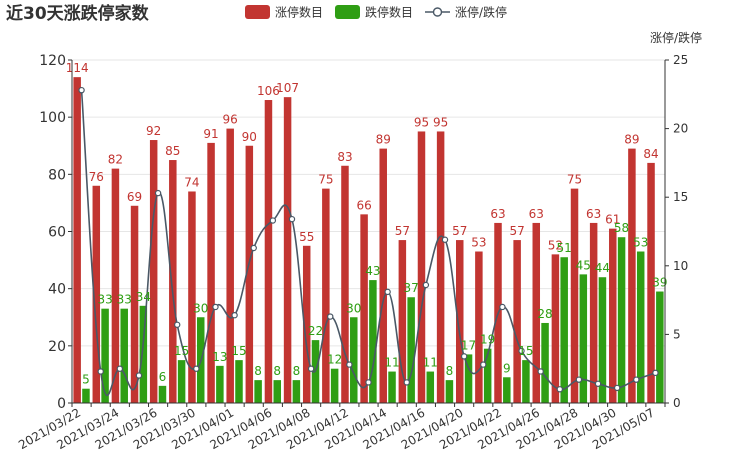 This screenshot has height=467, width=750. What do you see at coordinates (680, 266) in the screenshot?
I see `y-right-tick-label: 10` at bounding box center [680, 266].